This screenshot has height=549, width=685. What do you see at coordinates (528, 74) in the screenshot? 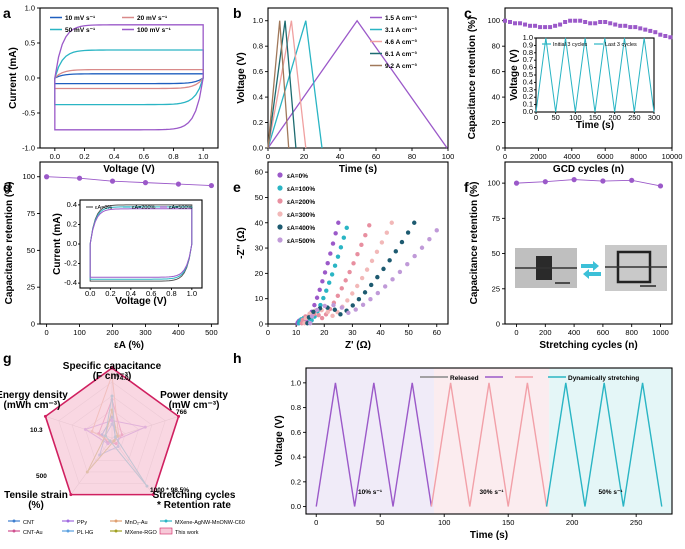
I see `inset-y-tick-label: 0.5` at bounding box center [528, 74].